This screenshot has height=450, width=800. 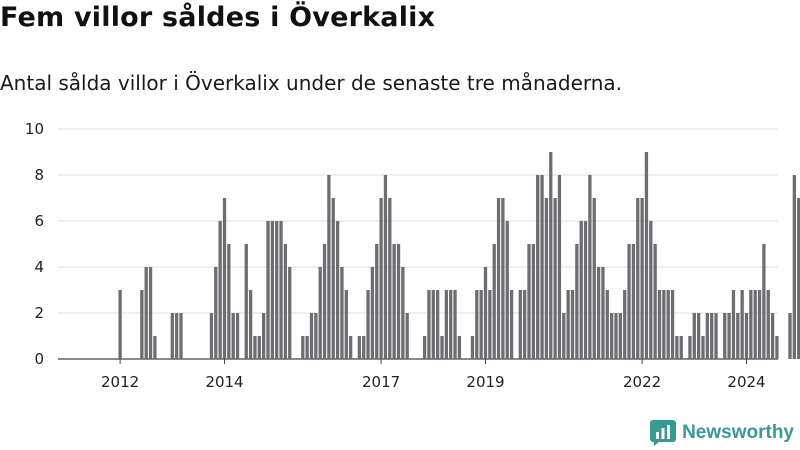 I want to click on y-axis: 0 2 4 6 8 10, so click(x=34, y=244).